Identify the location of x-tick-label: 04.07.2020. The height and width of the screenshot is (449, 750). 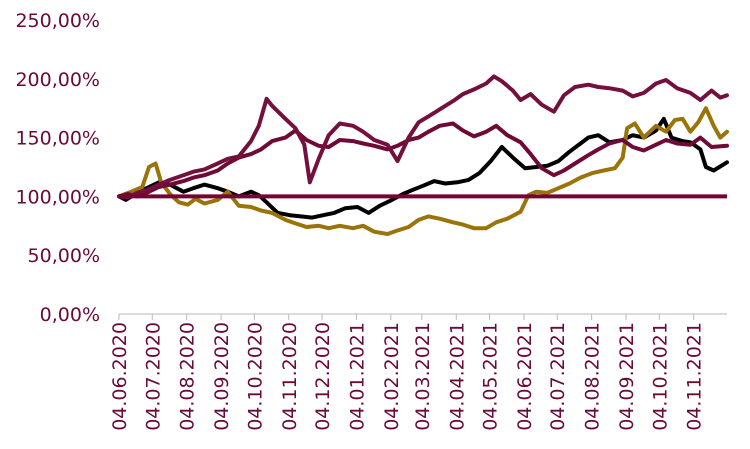
(153, 376).